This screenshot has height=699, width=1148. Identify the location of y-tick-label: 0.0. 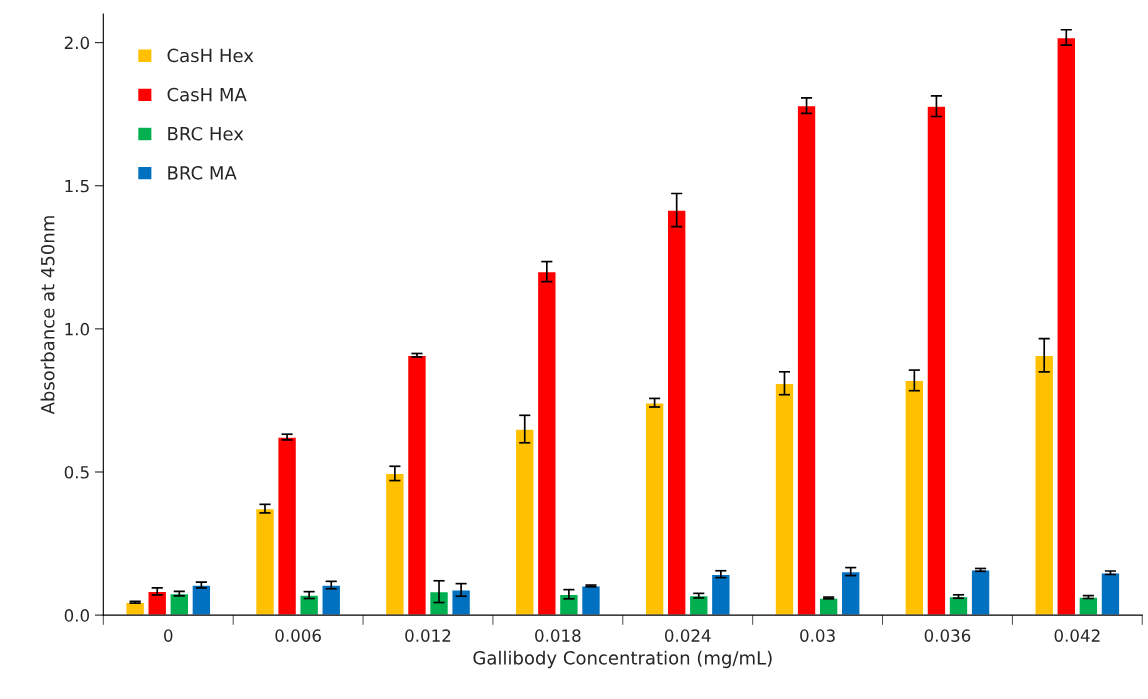
(77, 615).